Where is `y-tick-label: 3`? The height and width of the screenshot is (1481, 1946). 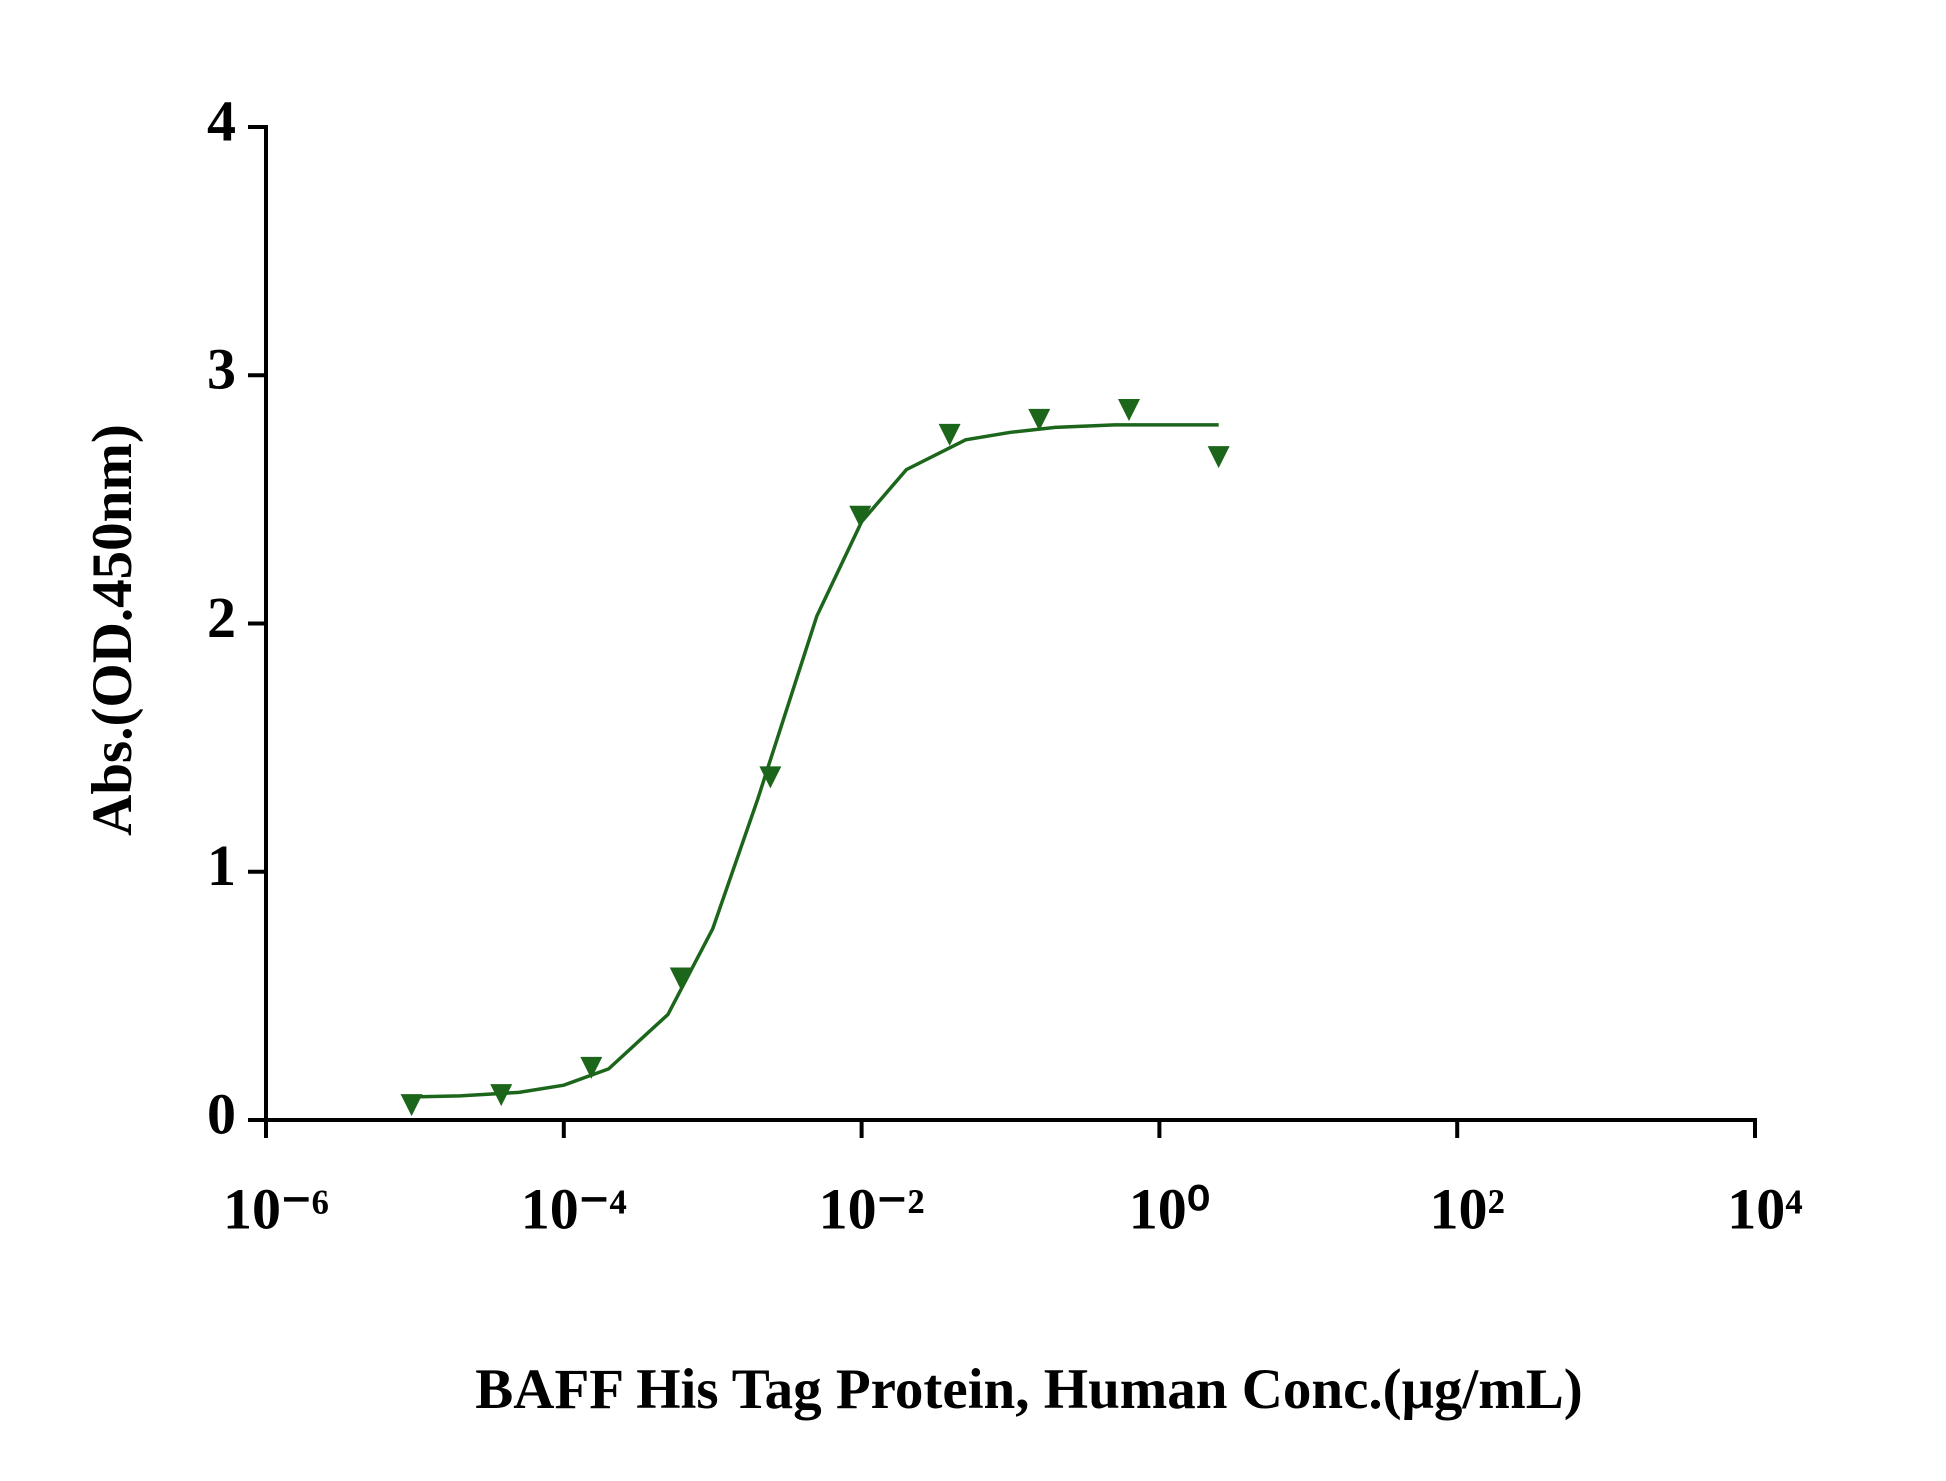 y-tick-label: 3 is located at coordinates (221, 369).